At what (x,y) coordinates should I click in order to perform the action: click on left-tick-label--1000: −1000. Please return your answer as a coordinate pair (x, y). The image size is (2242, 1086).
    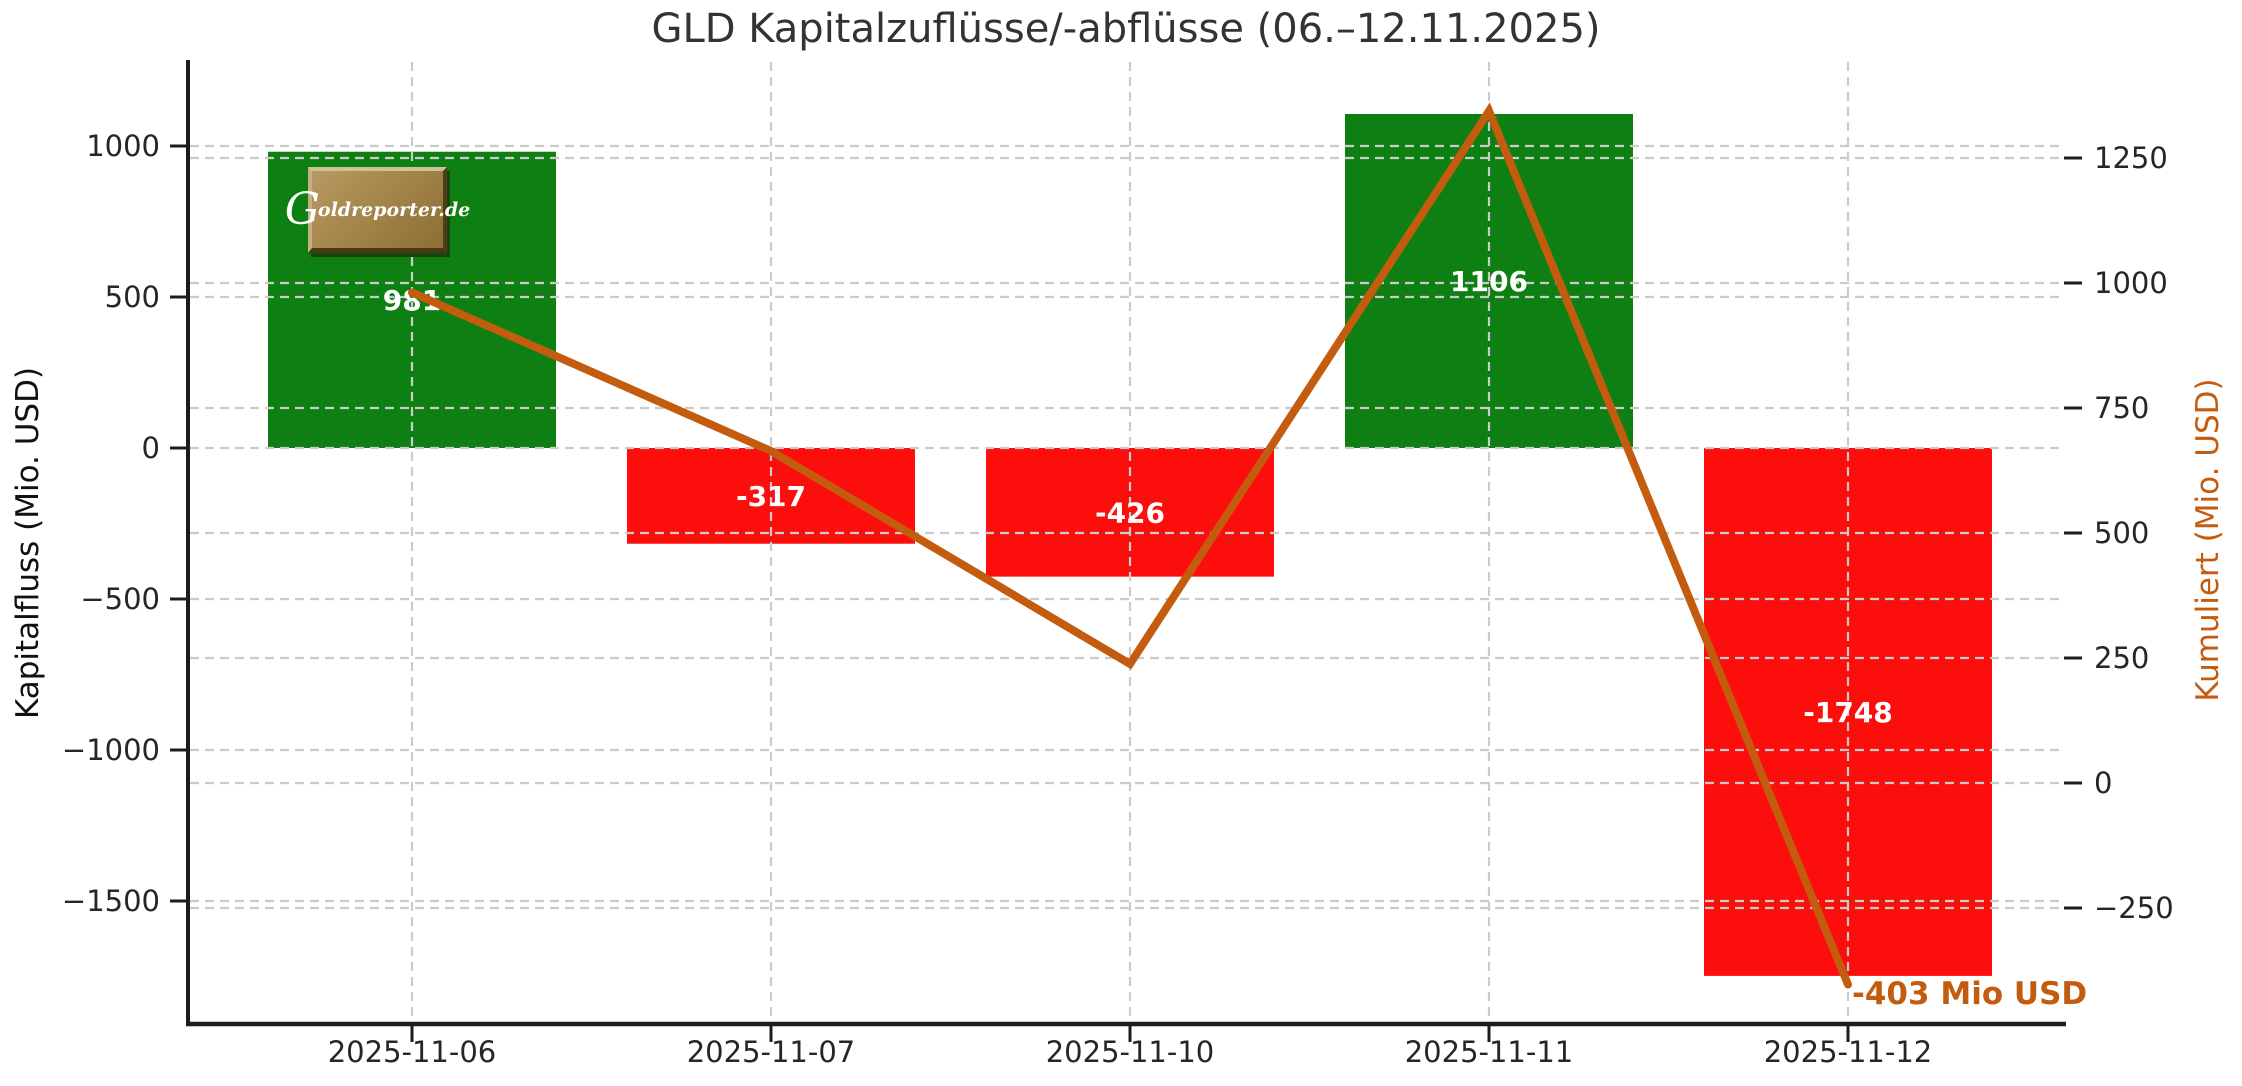
    Looking at the image, I should click on (111, 750).